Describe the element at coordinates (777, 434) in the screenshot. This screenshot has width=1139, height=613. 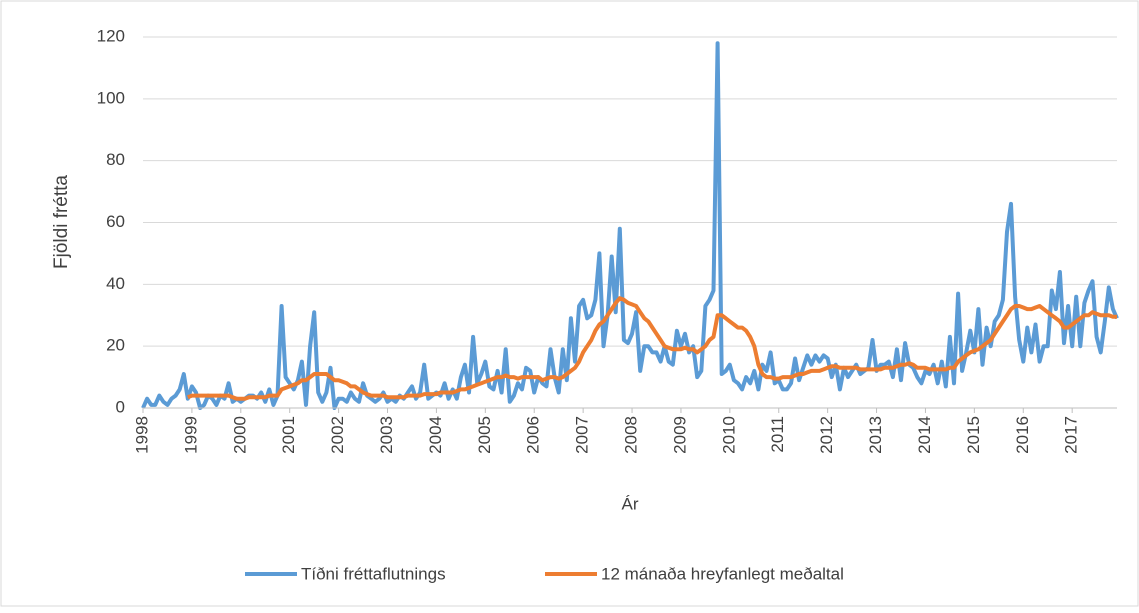
I see `x-tick-label: 2011` at that location.